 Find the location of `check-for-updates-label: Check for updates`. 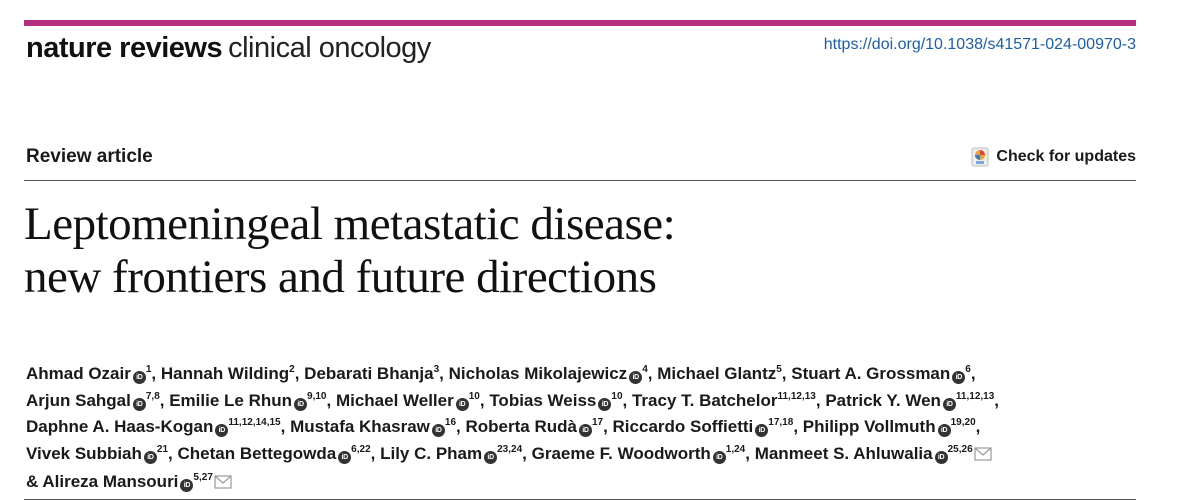

check-for-updates-label: Check for updates is located at coordinates (1066, 156).